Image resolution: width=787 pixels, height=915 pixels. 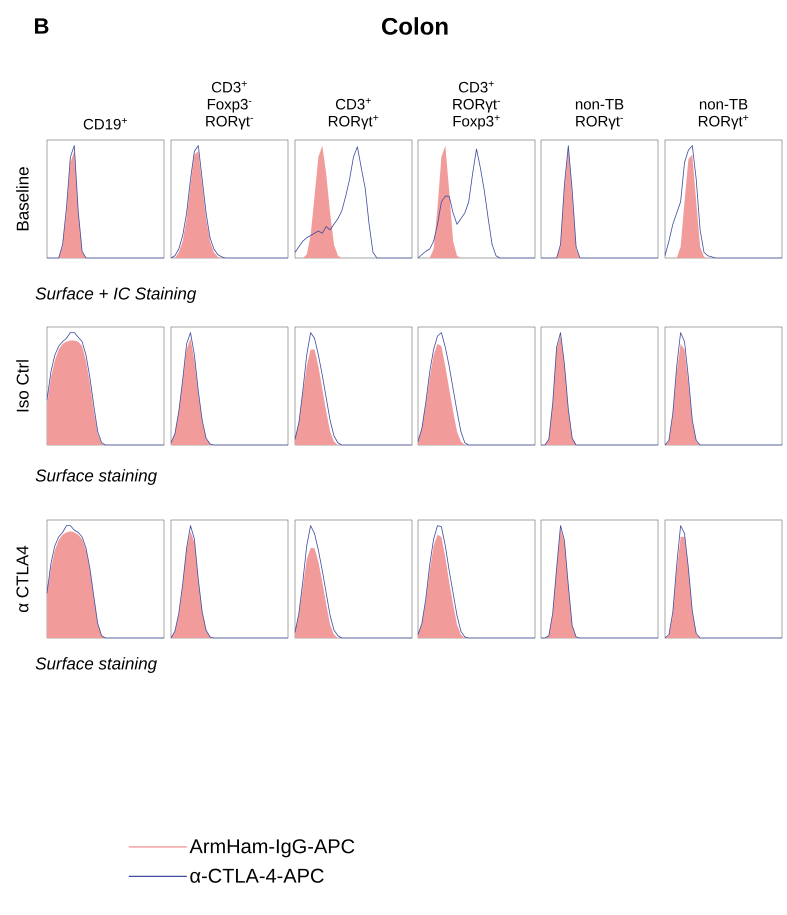 I want to click on legend-label: ArmHam-IgG-APC, so click(x=272, y=848).